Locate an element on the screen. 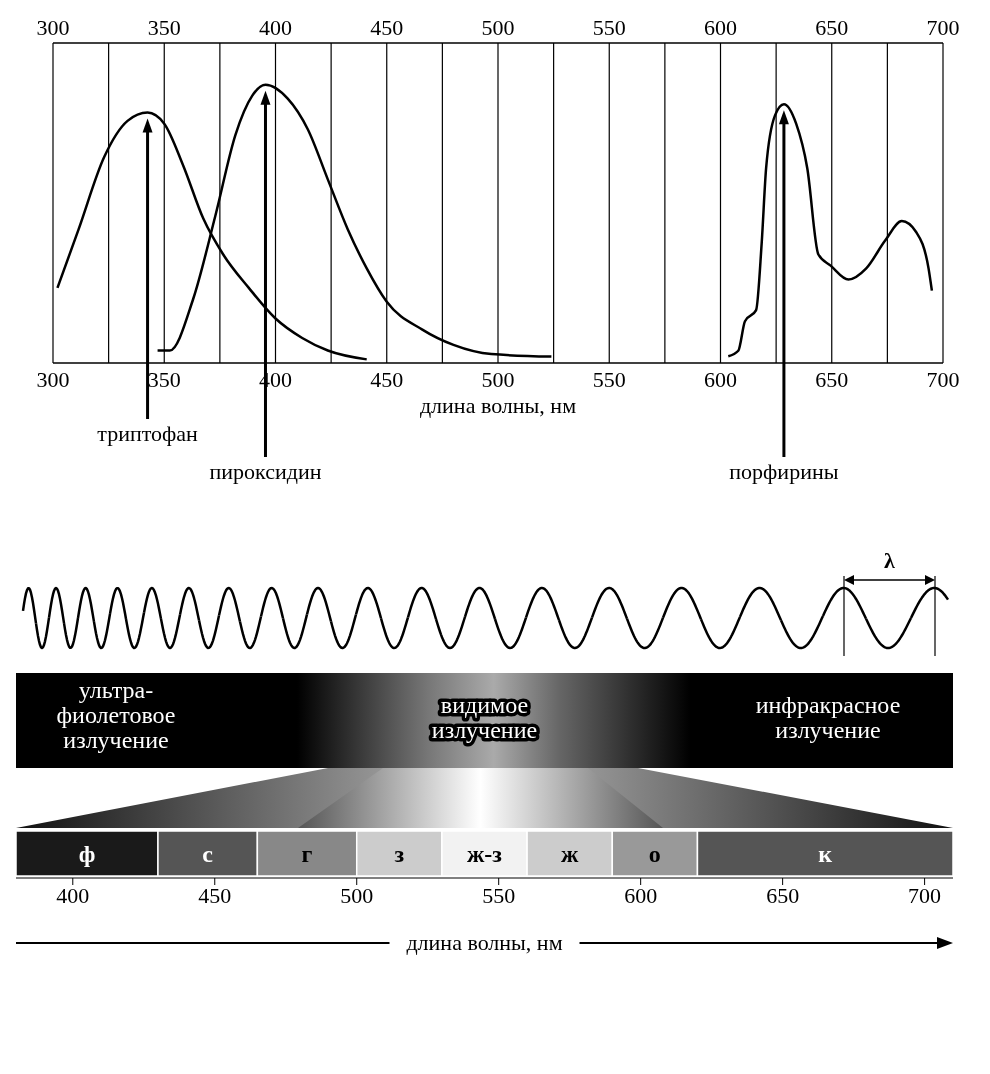 The image size is (990, 1074). x2-tick-label: 500 is located at coordinates (498, 27).